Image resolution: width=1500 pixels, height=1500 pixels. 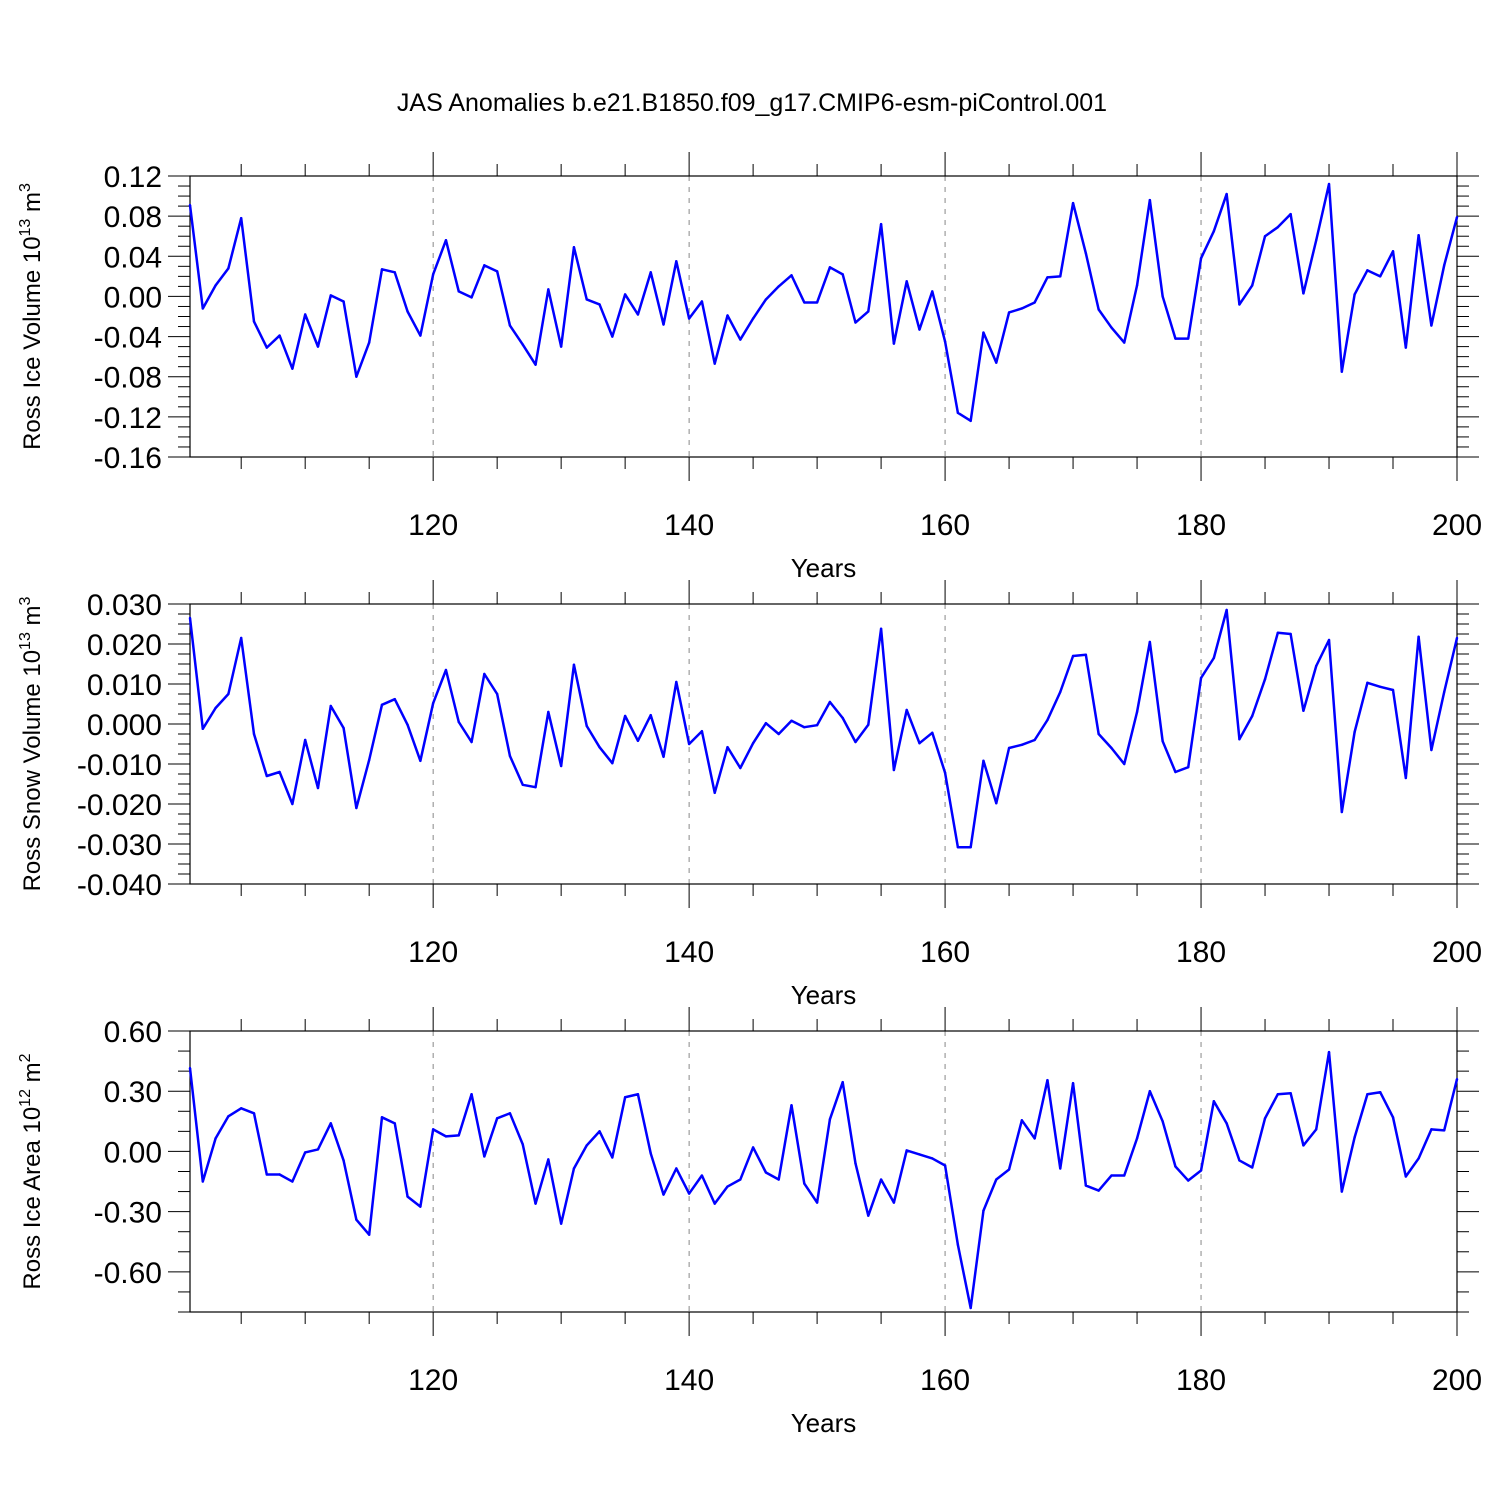 What do you see at coordinates (25, 600) in the screenshot?
I see `y-axis-label-unit-exponent: 3` at bounding box center [25, 600].